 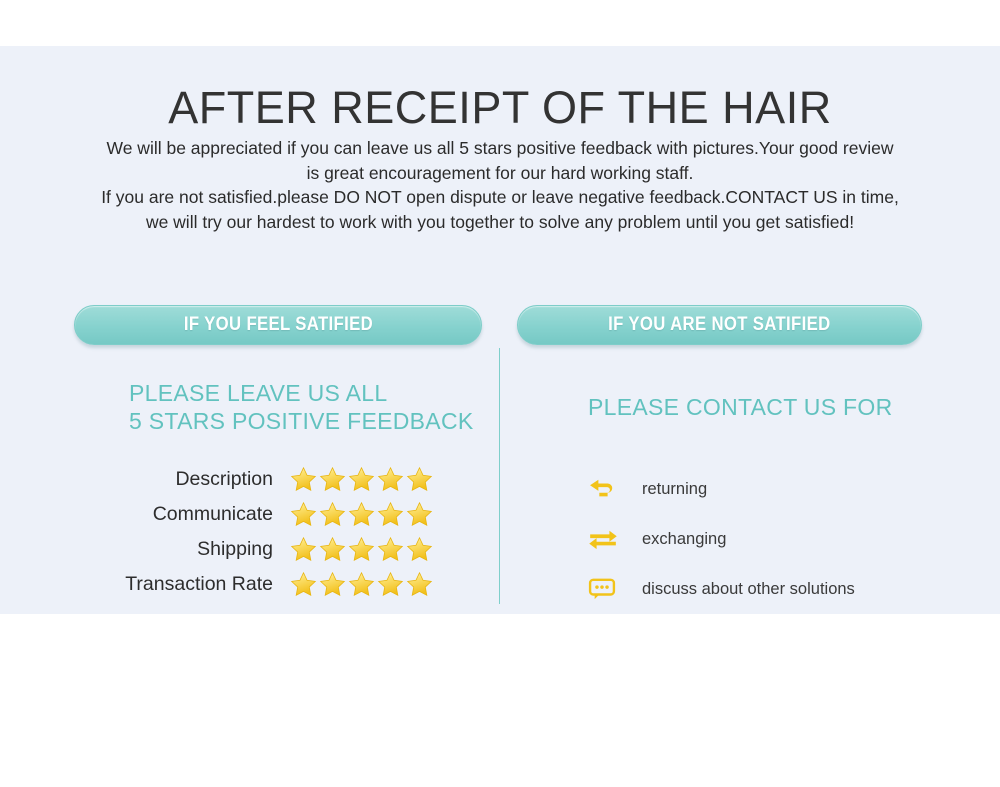 I want to click on rating-row: Communicate, so click(x=267, y=514).